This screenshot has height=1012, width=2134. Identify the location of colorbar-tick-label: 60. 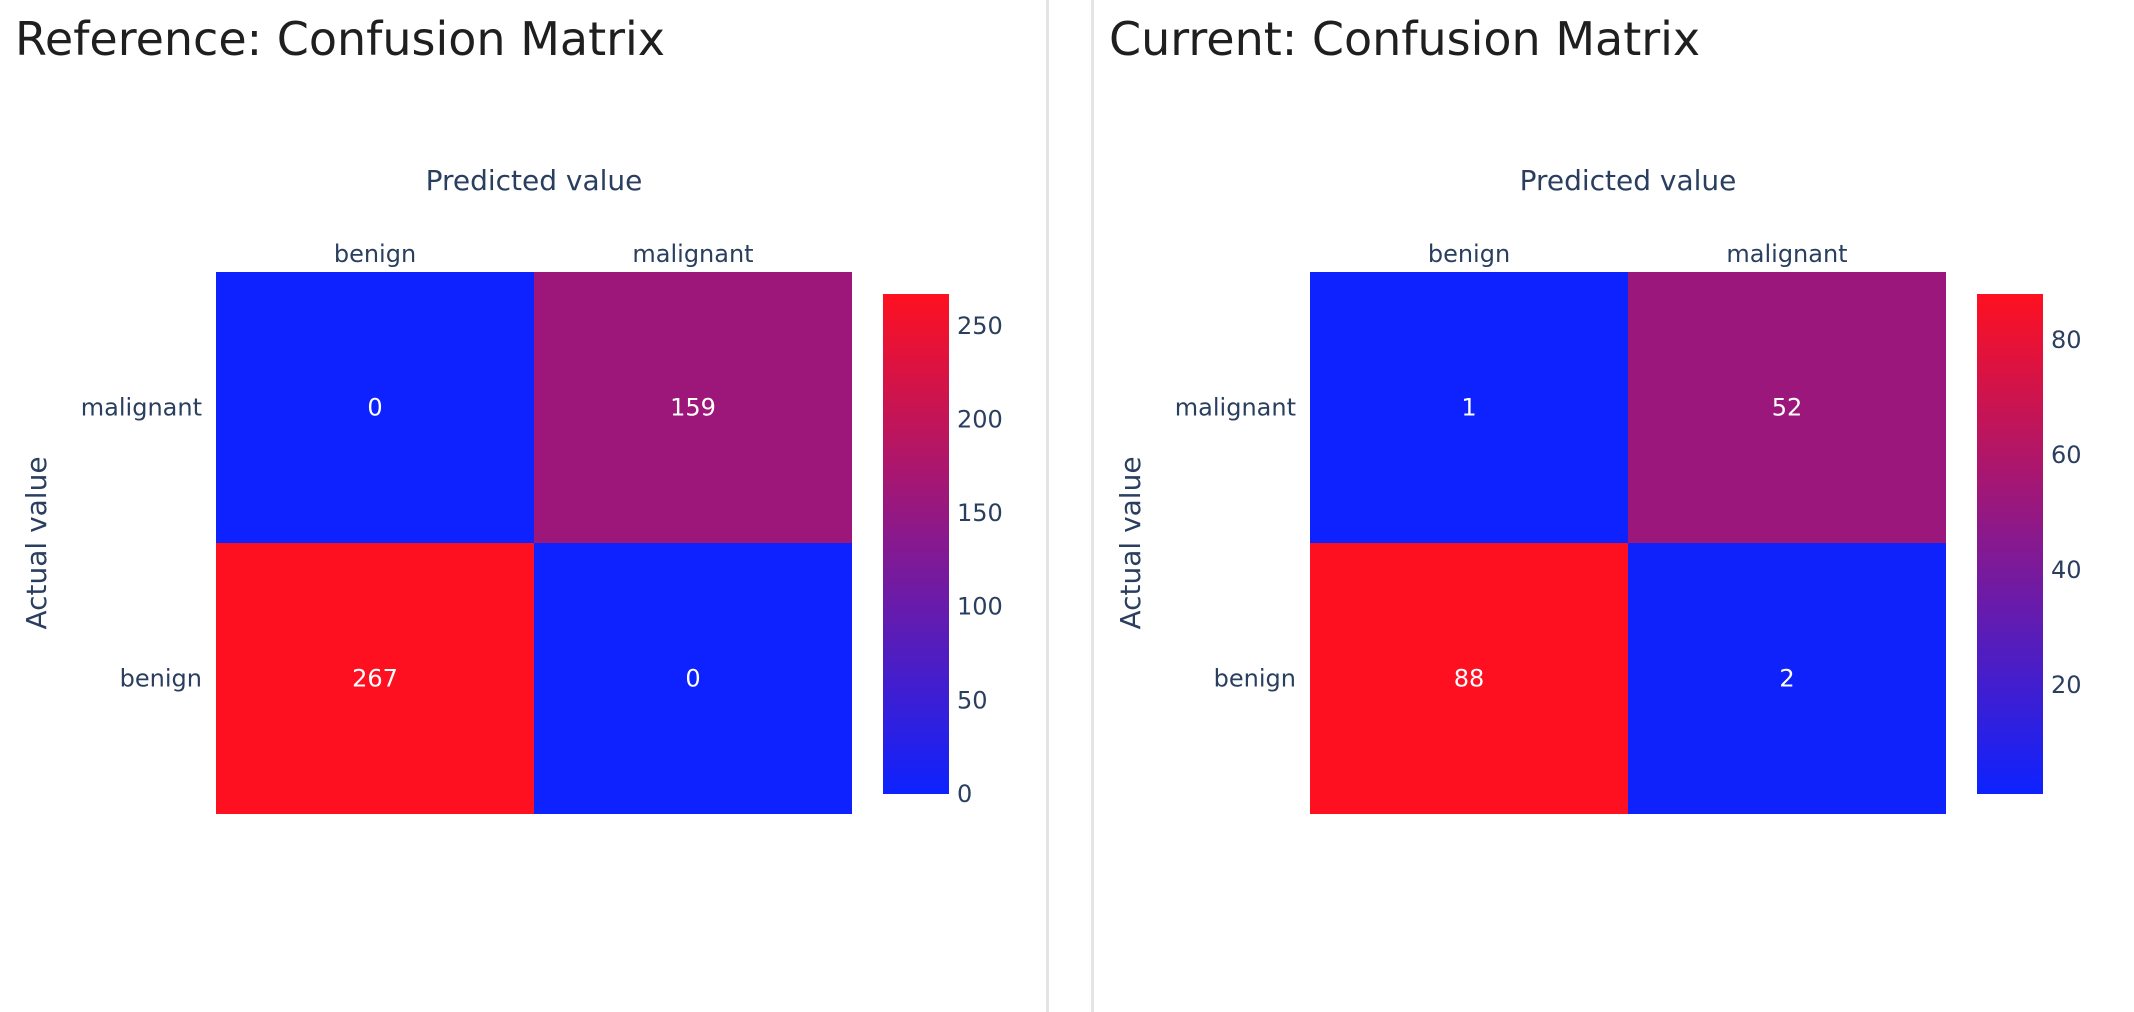
(2066, 455).